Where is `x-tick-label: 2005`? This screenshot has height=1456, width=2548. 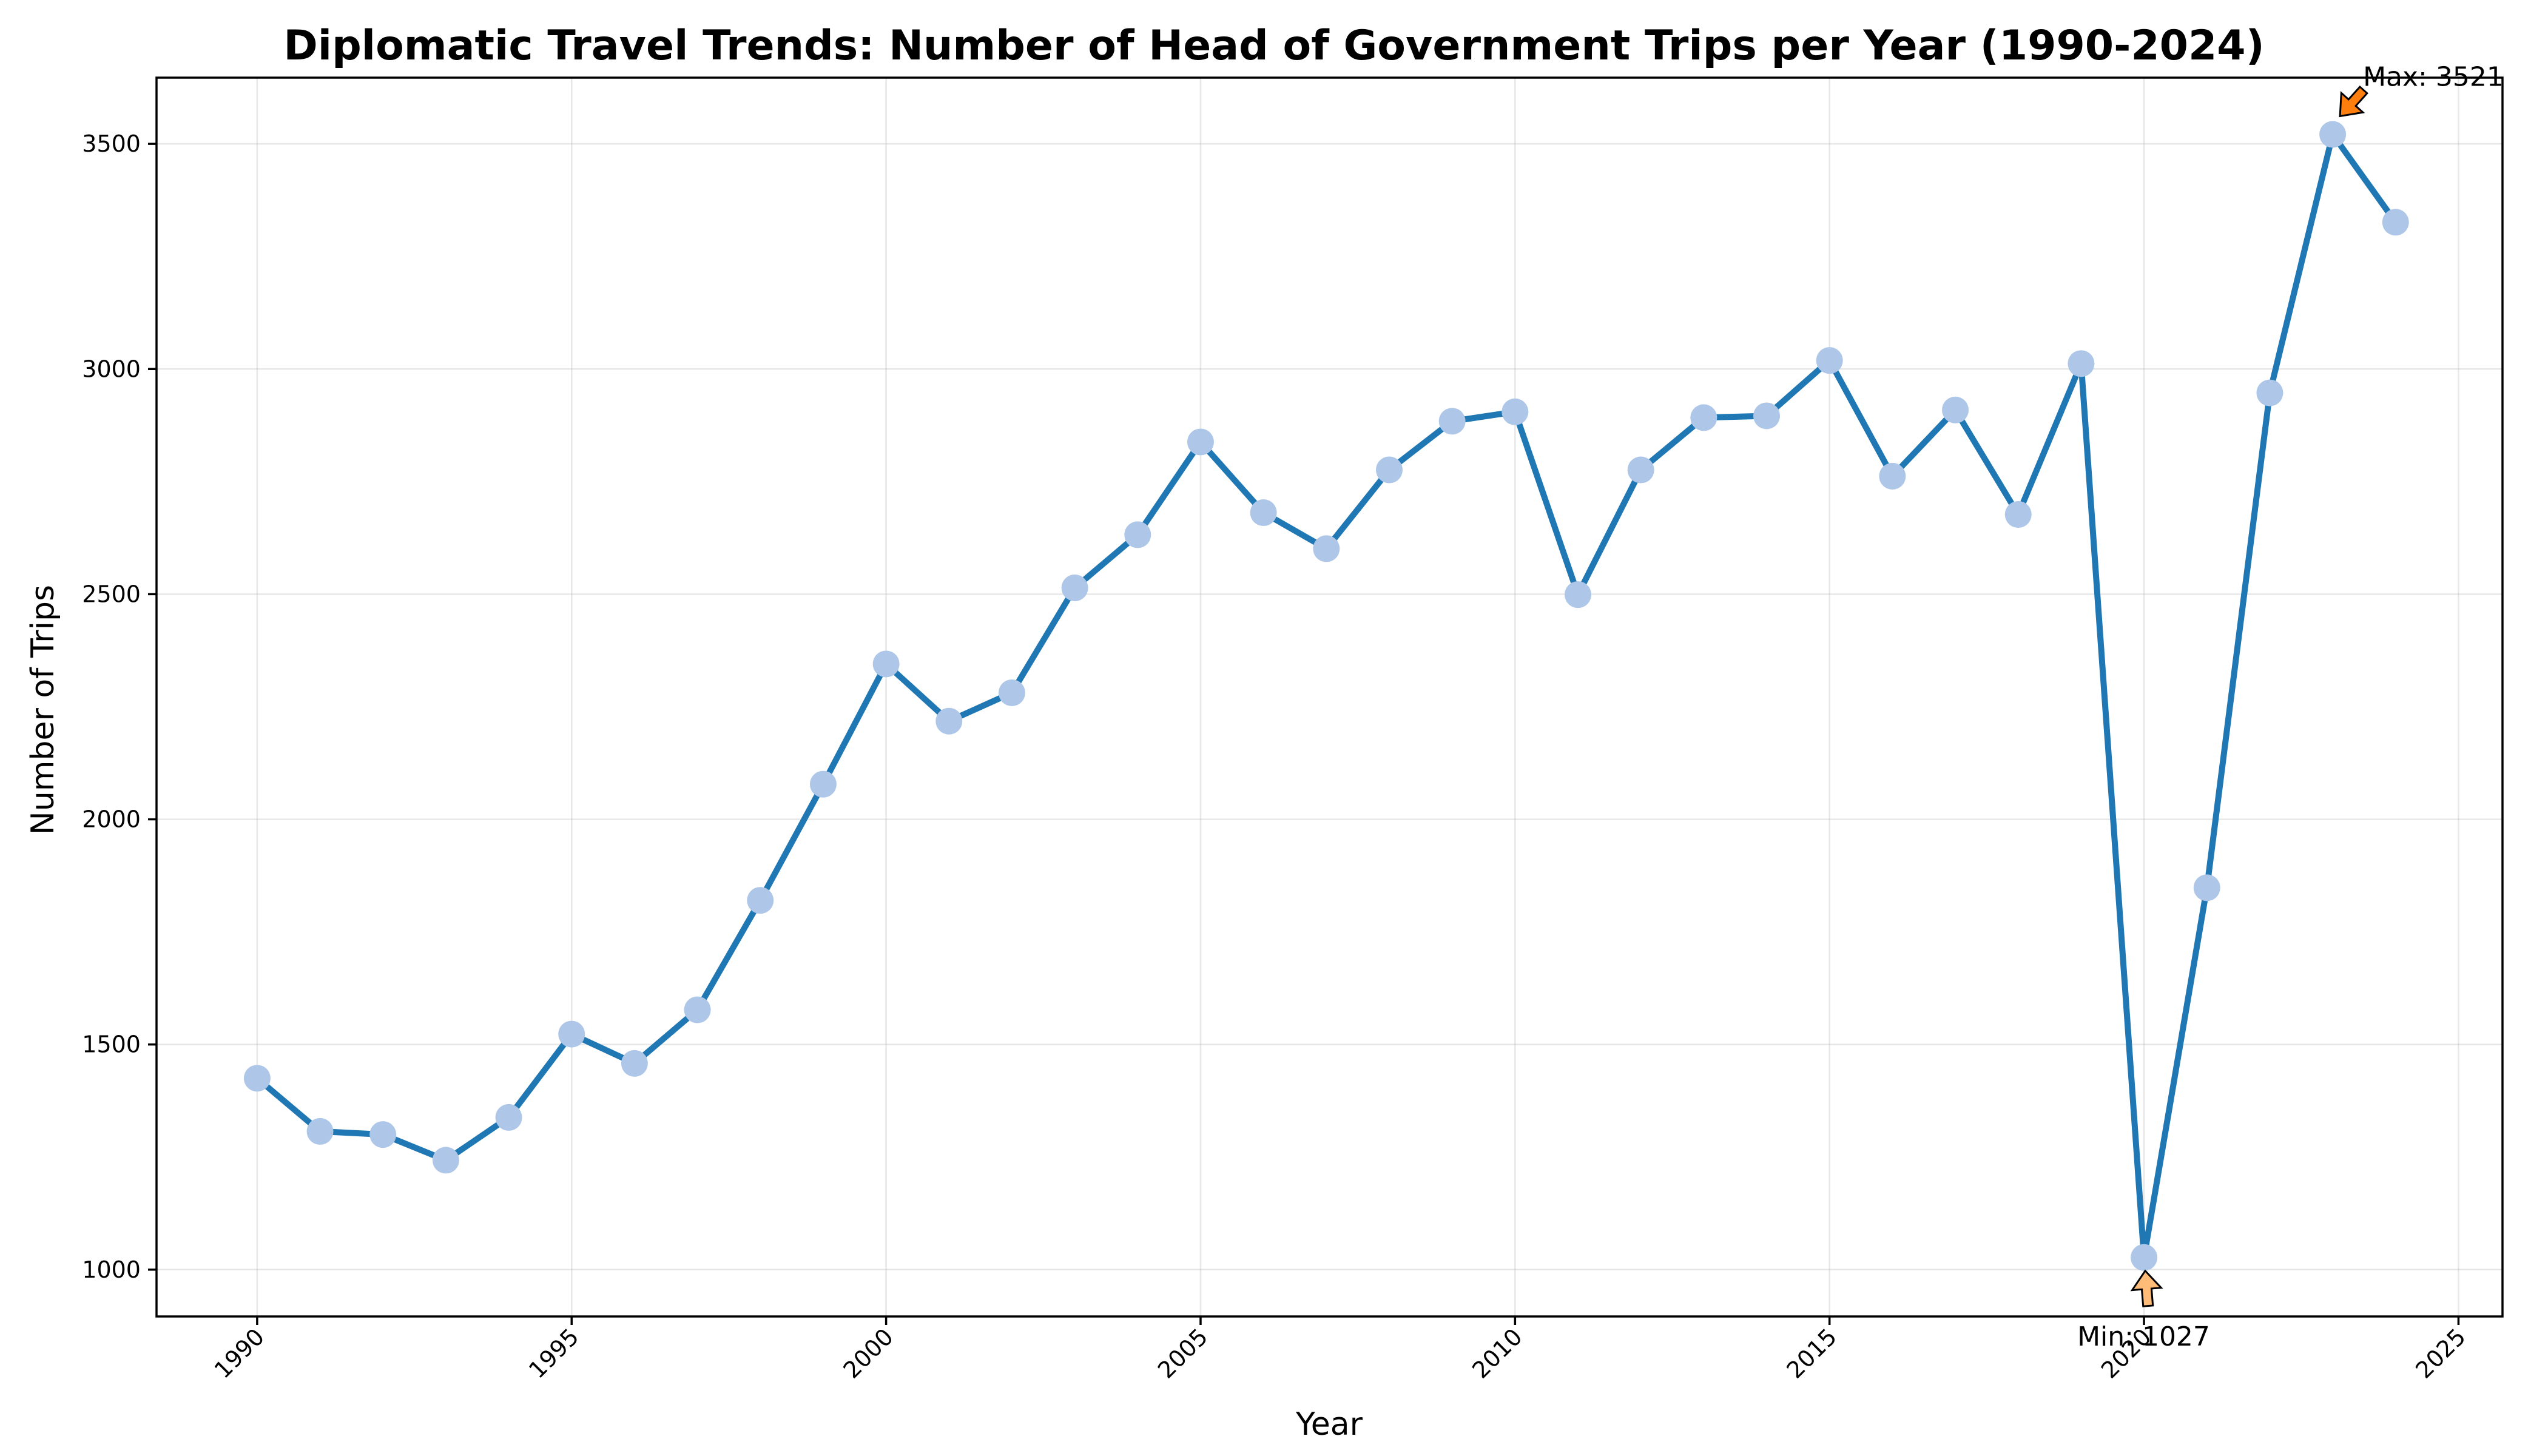 x-tick-label: 2005 is located at coordinates (1183, 1353).